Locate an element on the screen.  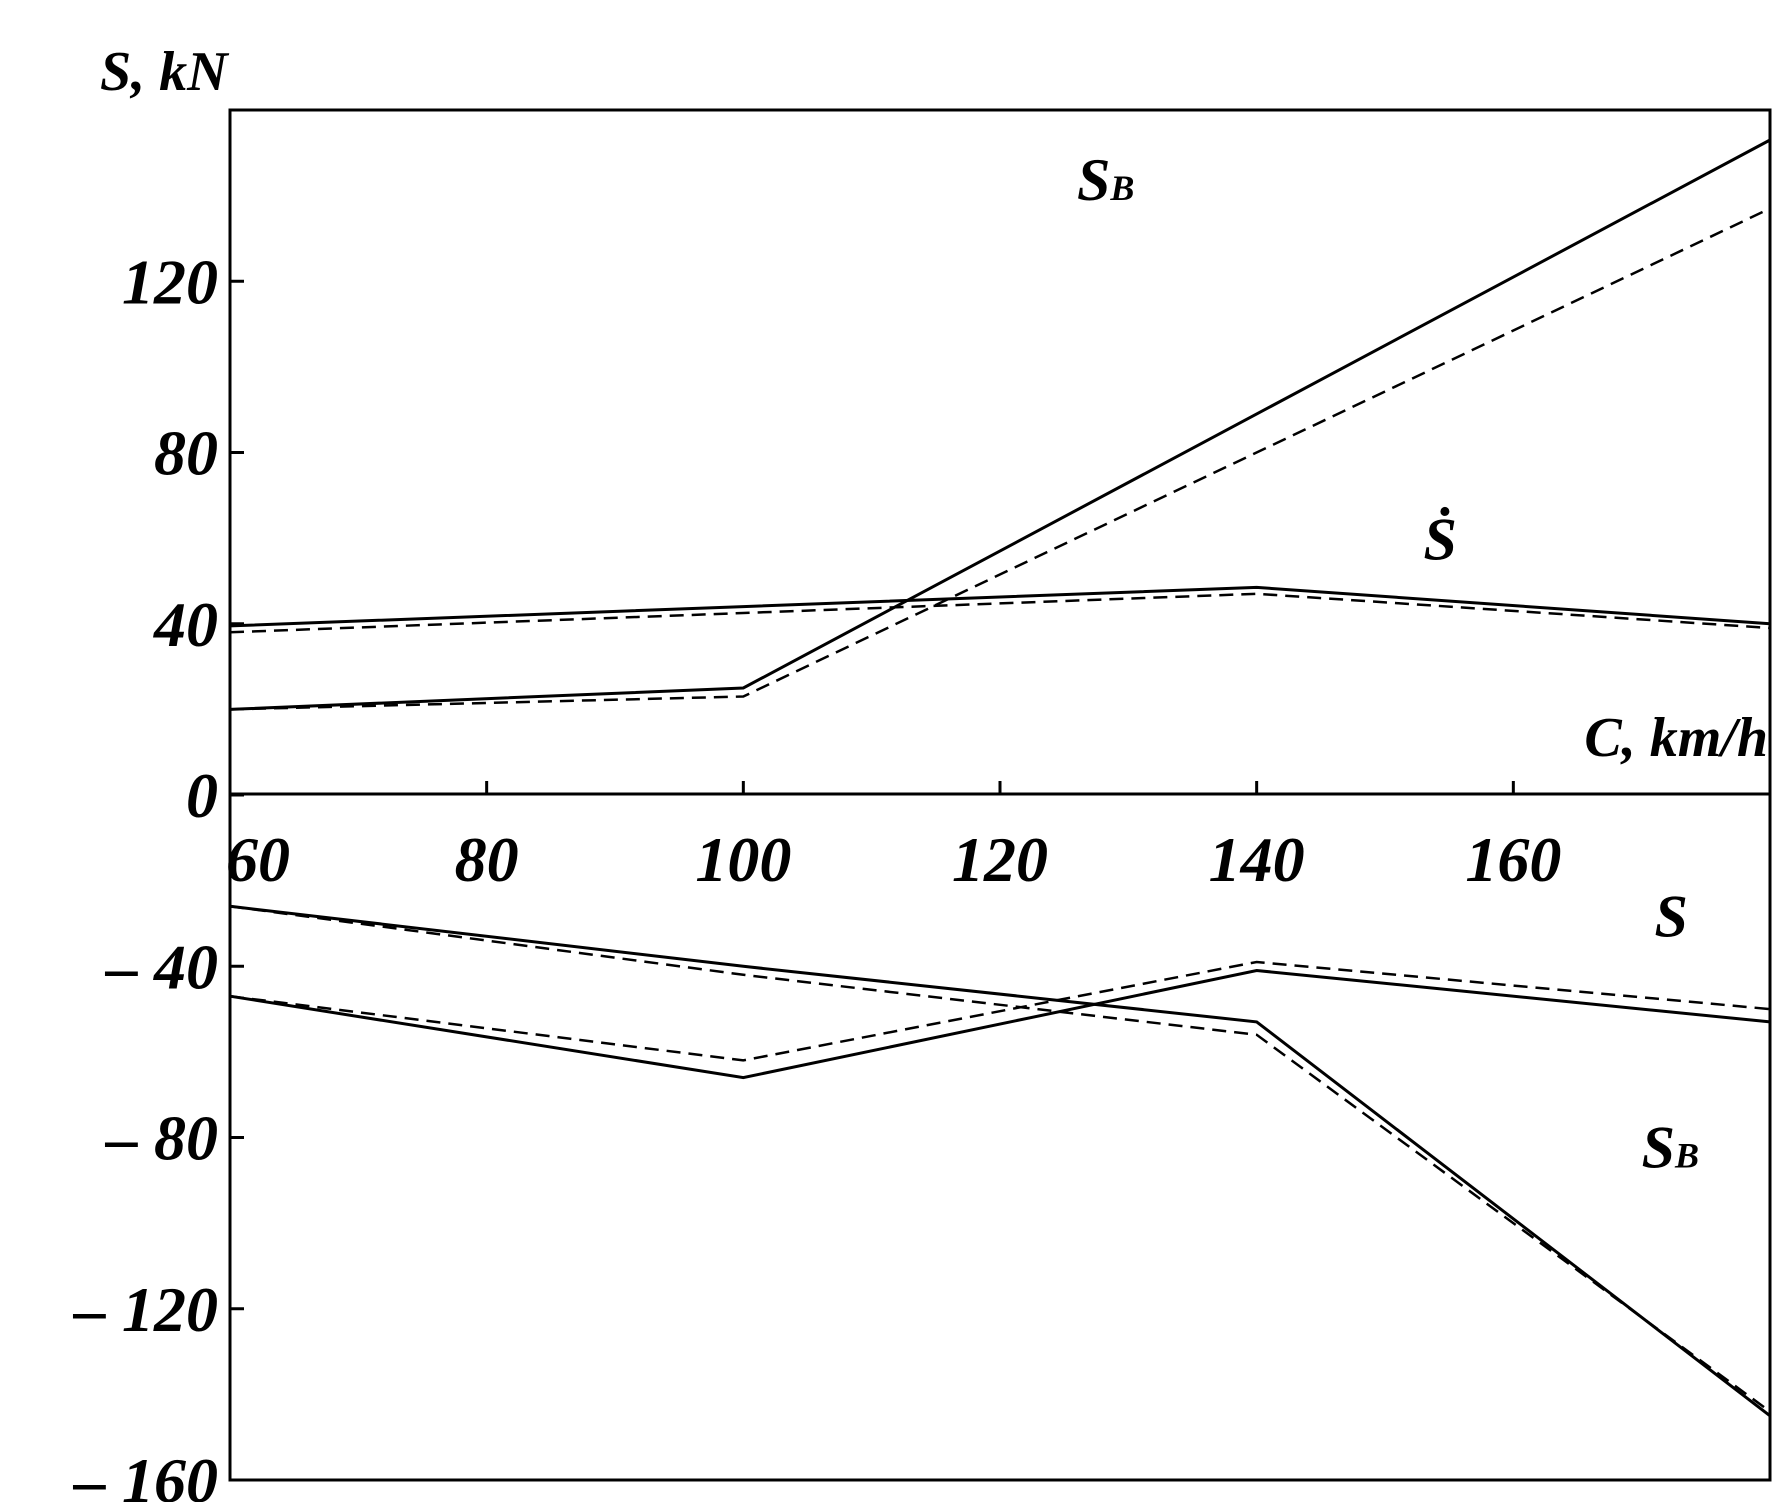
y-tick-label: 0 is located at coordinates (202, 795).